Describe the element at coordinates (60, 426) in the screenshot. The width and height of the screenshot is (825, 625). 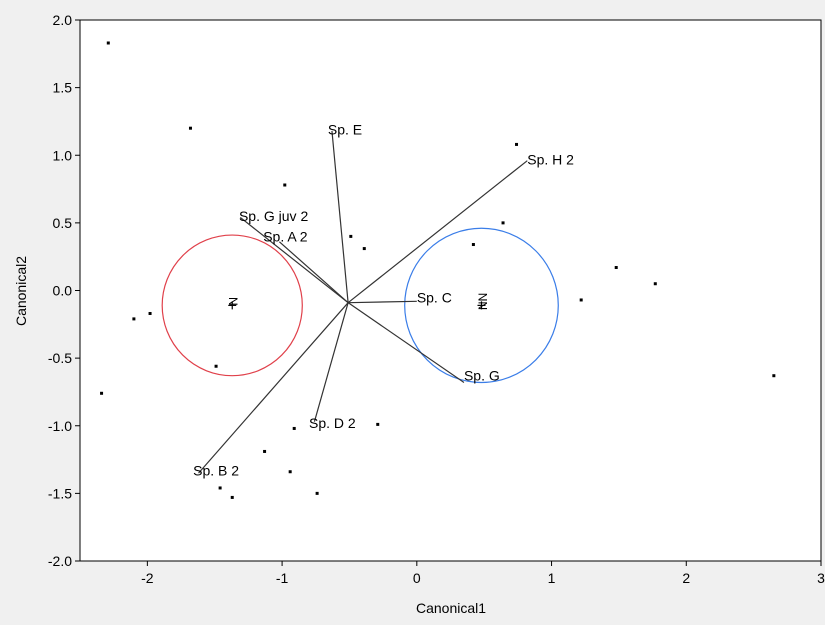
I see `y-tick-label: -1.0` at that location.